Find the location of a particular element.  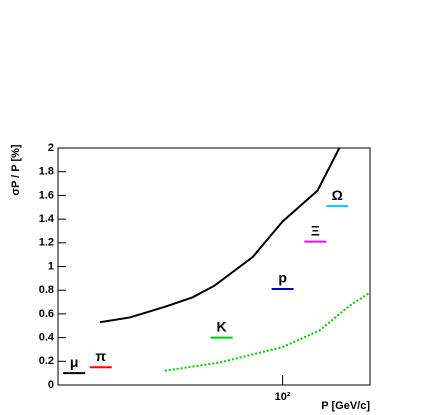

y-tick-label: 1.4 is located at coordinates (47, 219).